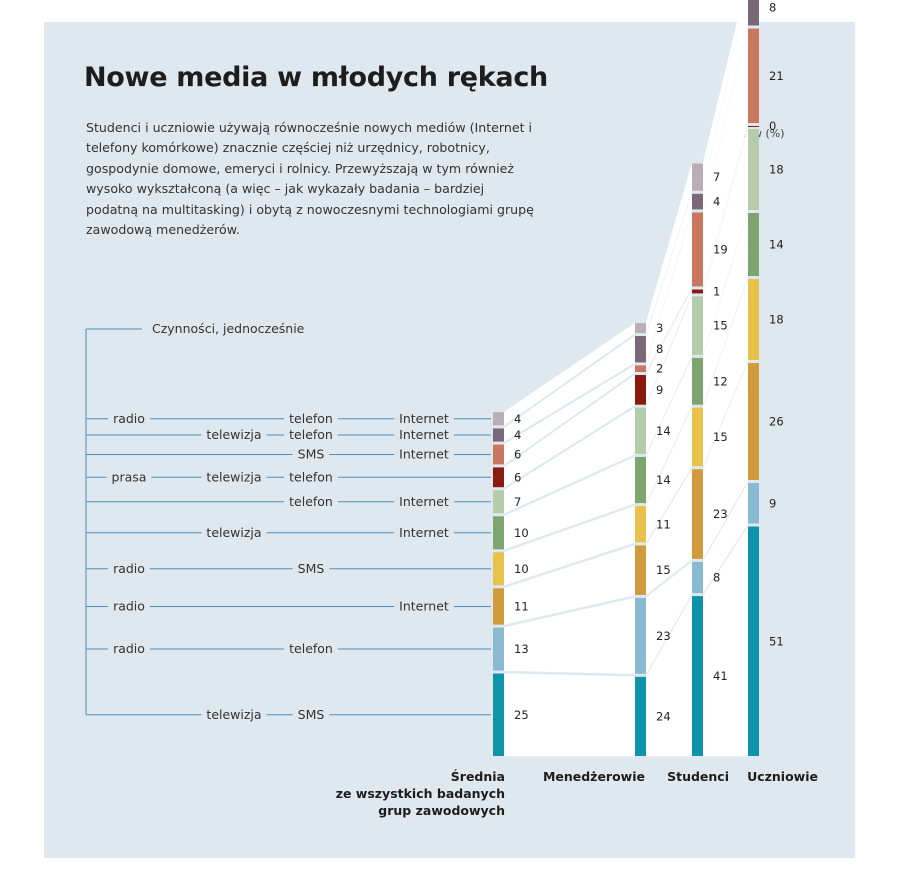  I want to click on column-label-line: Menedżerowie, so click(593, 776).